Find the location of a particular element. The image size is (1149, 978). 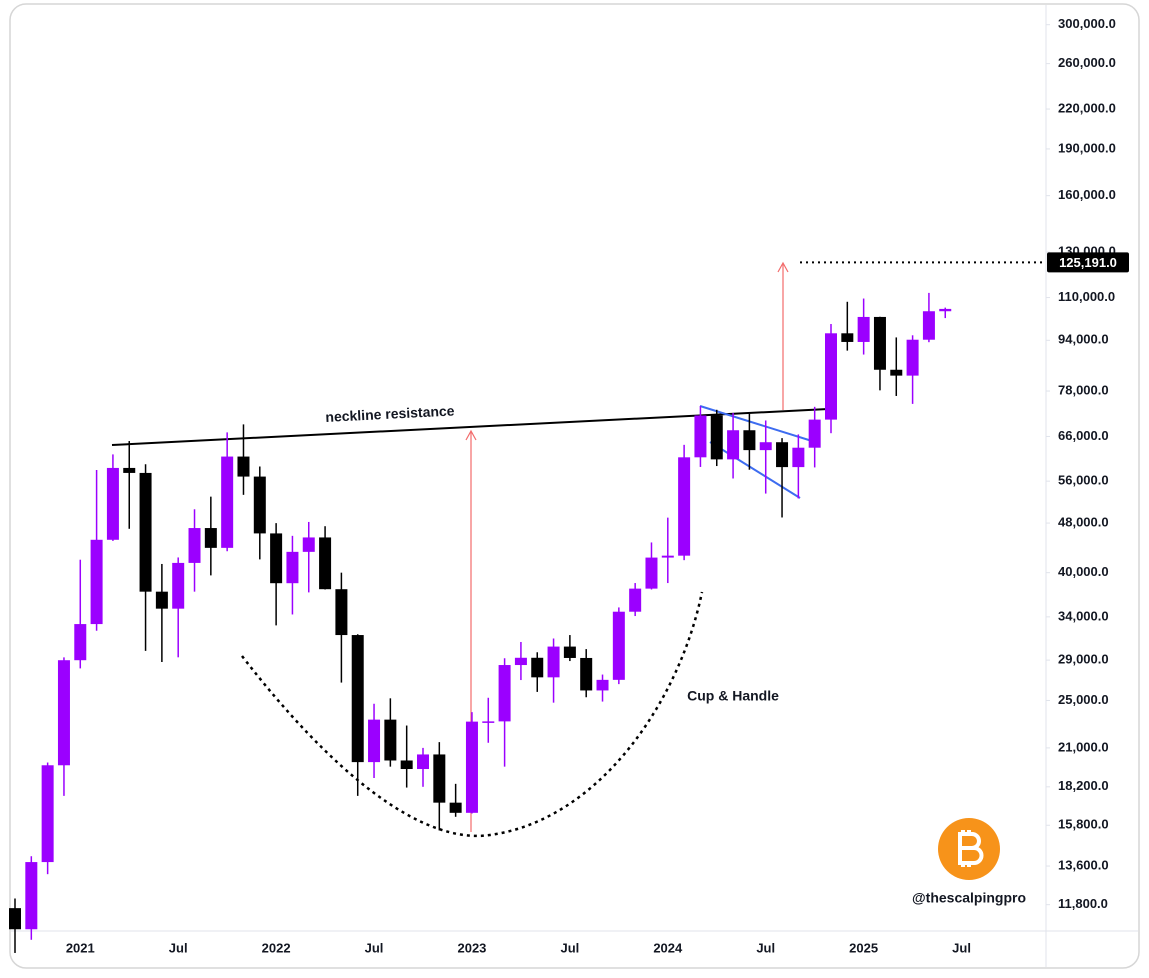

cup-curve is located at coordinates (472, 714).